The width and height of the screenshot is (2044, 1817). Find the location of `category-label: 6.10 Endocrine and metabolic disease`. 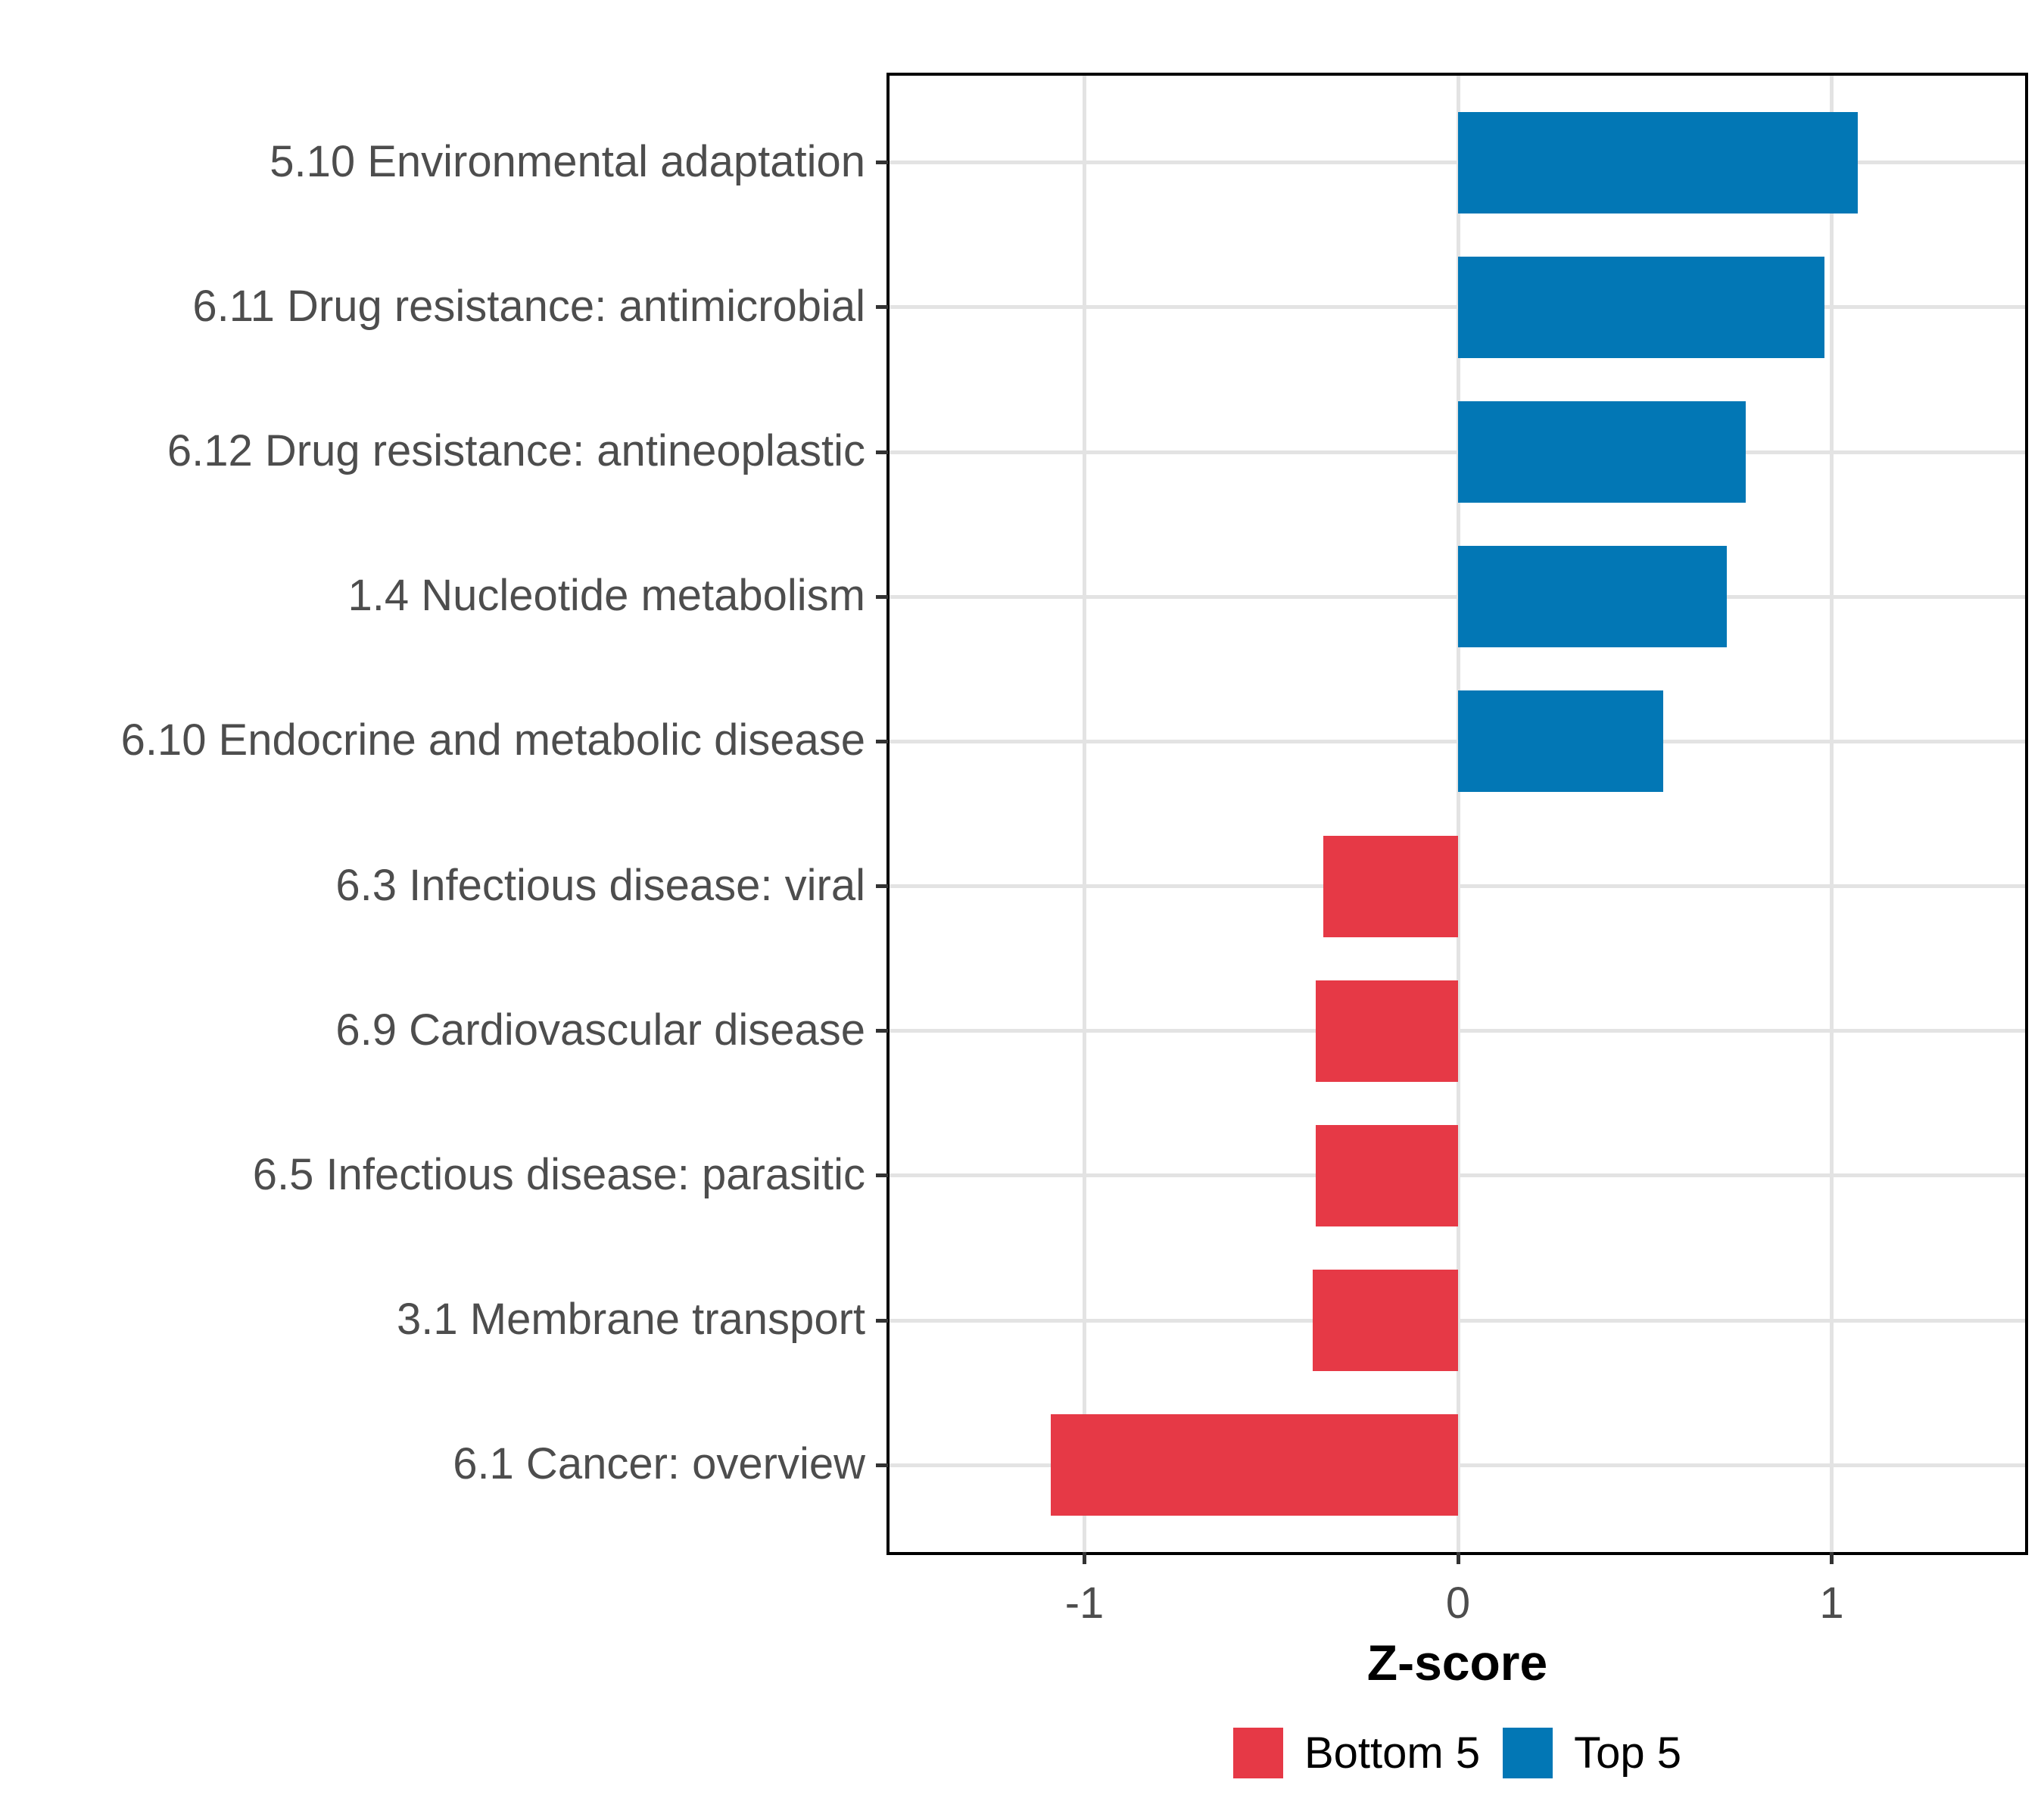

category-label: 6.10 Endocrine and metabolic disease is located at coordinates (492, 740).